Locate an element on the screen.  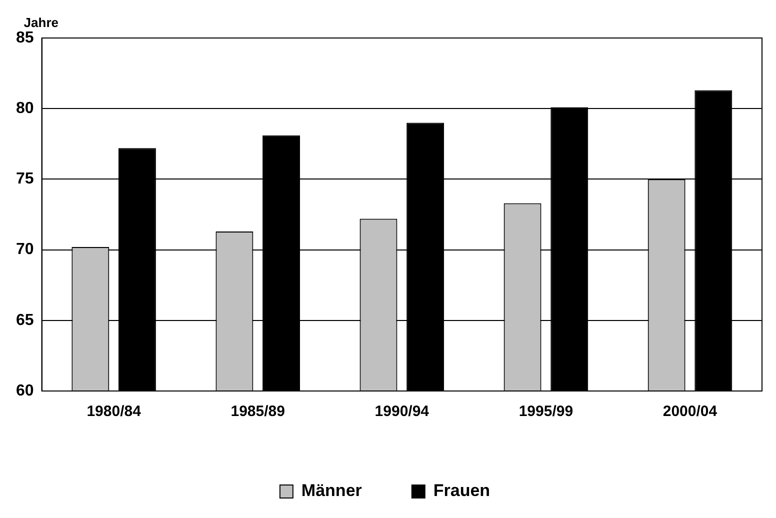
y-axis-title: Jahre is located at coordinates (41, 22).